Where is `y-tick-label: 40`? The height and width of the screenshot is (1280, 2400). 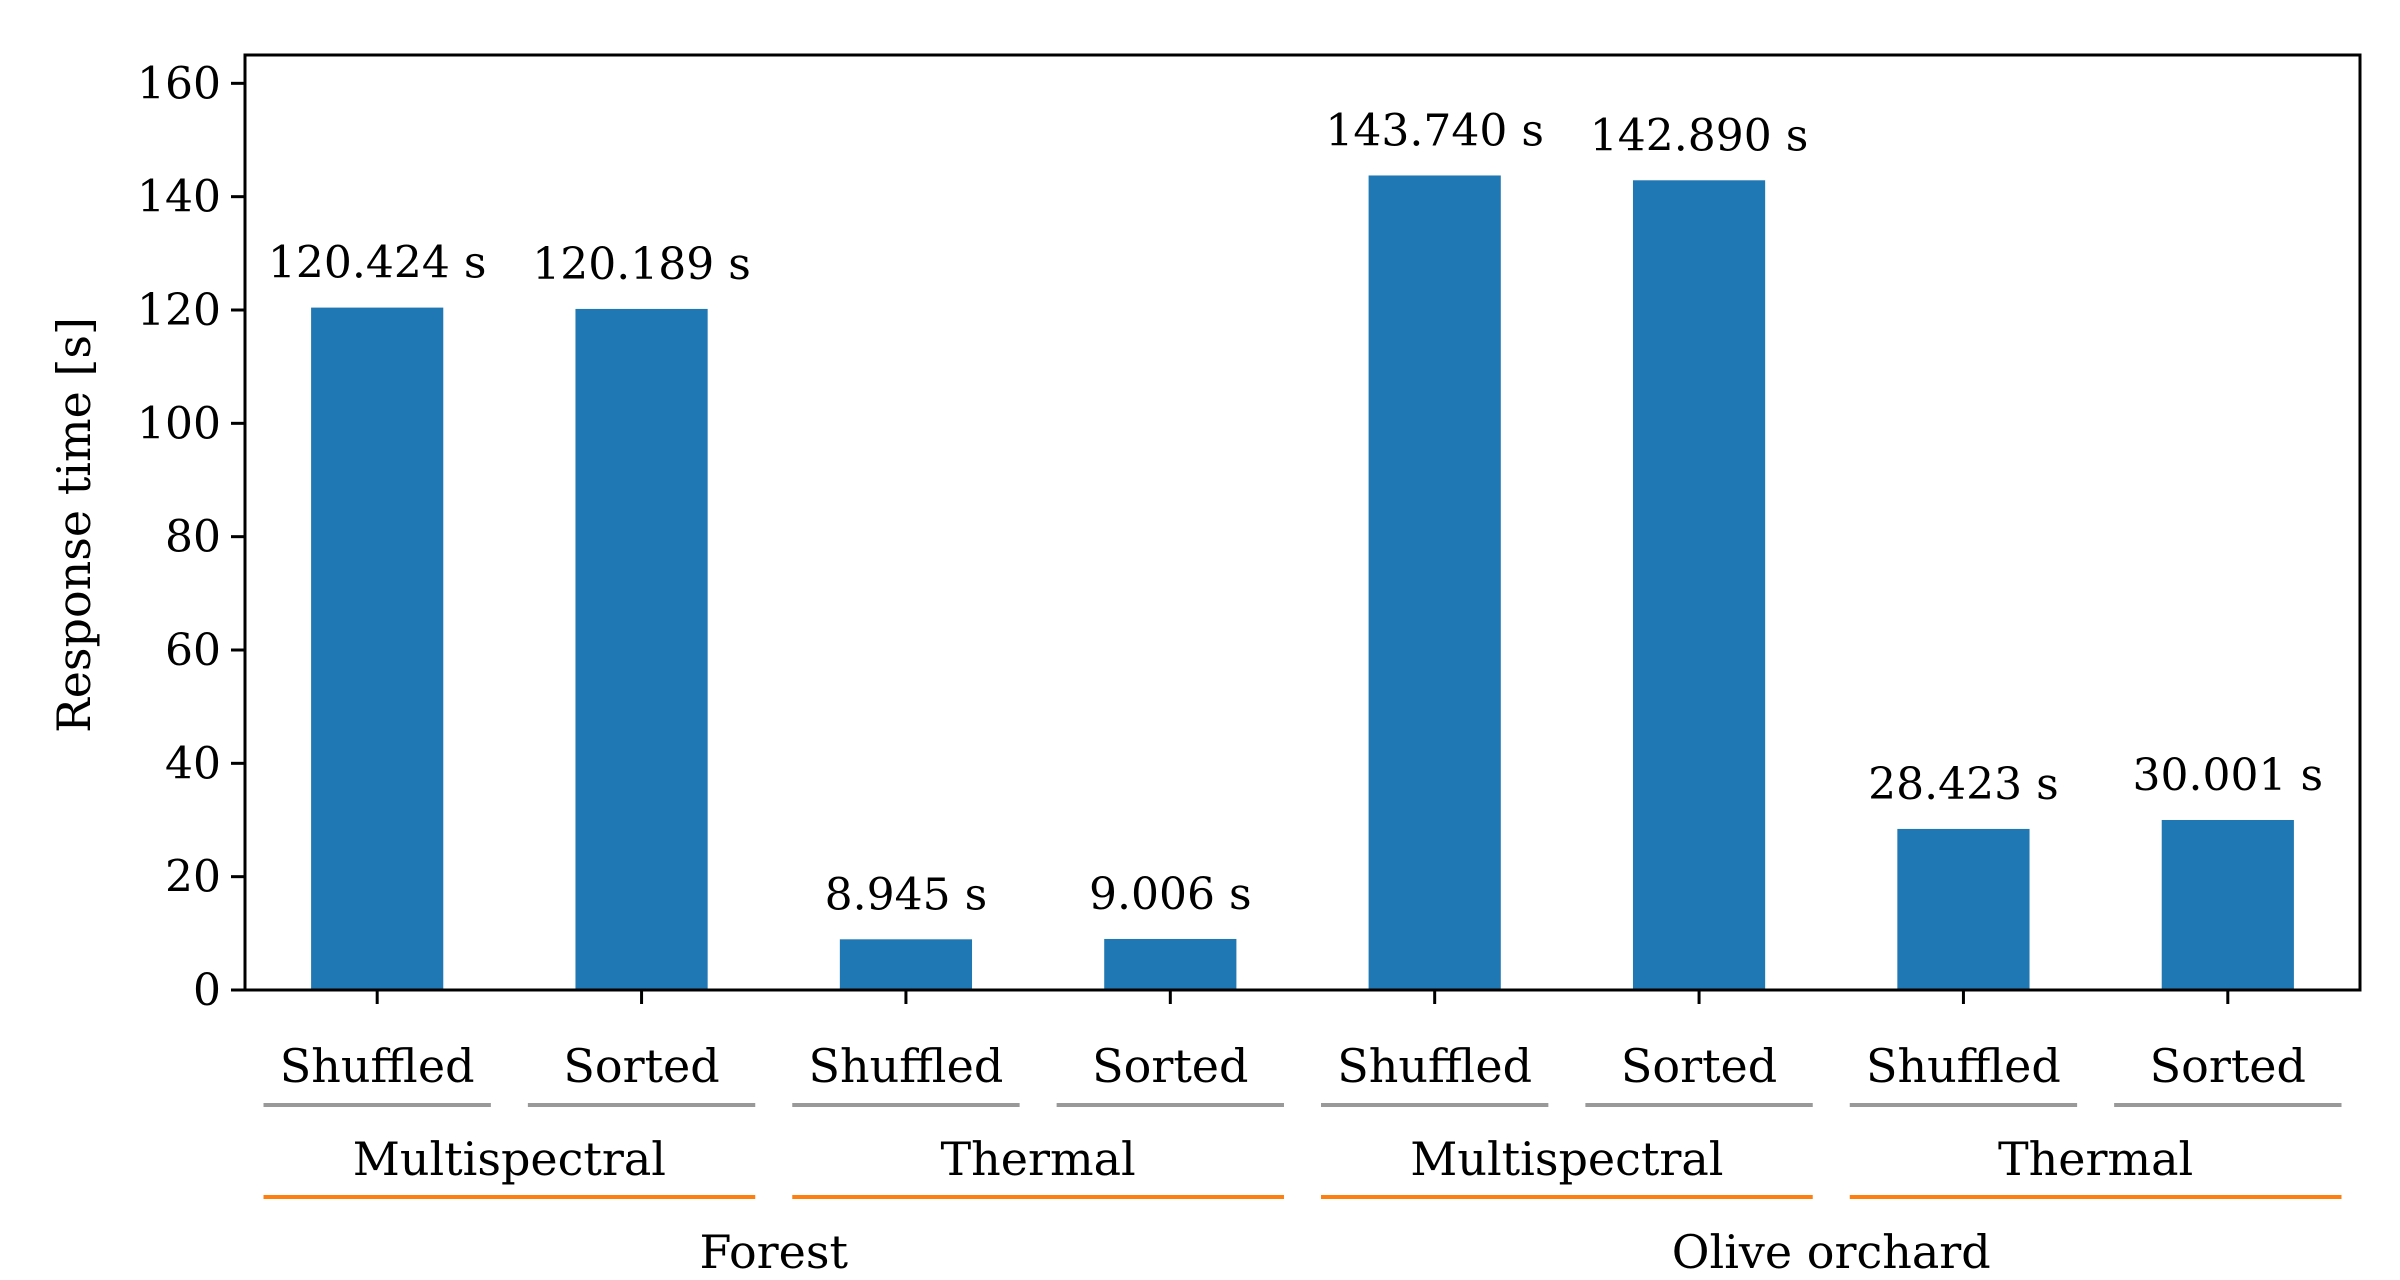
y-tick-label: 40 is located at coordinates (193, 763).